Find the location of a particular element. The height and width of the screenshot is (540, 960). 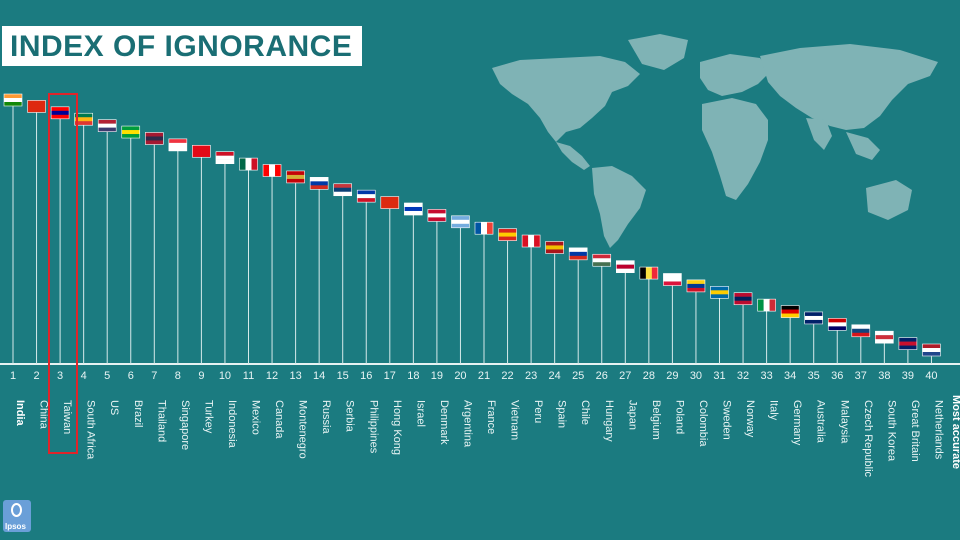

hungary-flag-icon is located at coordinates (602, 260).